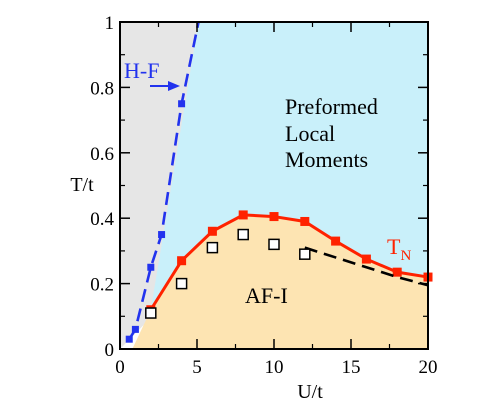 The height and width of the screenshot is (409, 491). What do you see at coordinates (405, 256) in the screenshot?
I see `tn-label-sub: N` at bounding box center [405, 256].